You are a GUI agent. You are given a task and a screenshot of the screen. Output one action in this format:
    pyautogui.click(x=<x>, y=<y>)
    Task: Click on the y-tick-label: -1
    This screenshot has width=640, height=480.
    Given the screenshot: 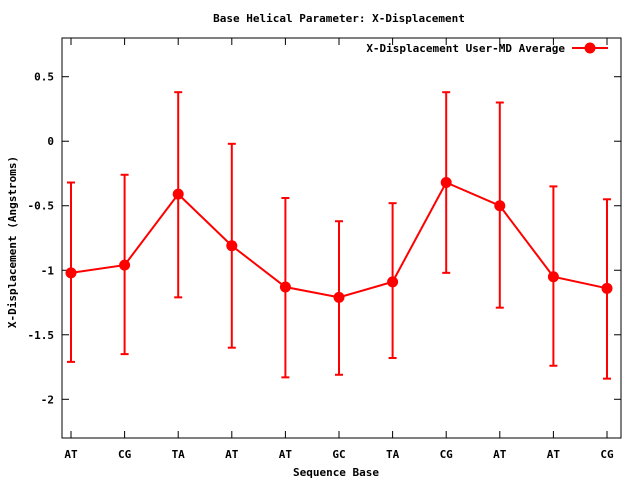 What is the action you would take?
    pyautogui.click(x=48, y=270)
    